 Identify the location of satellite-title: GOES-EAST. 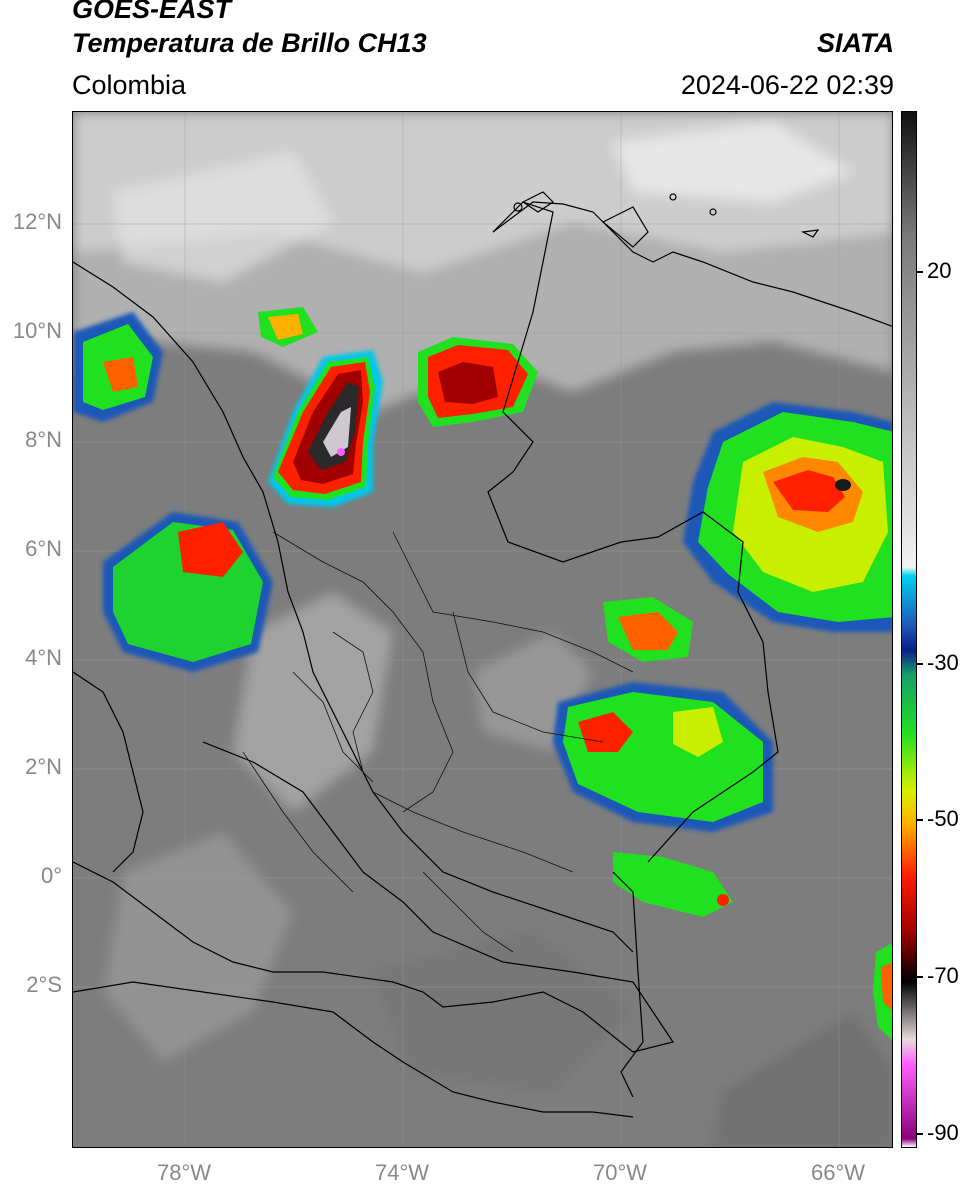
(152, 12).